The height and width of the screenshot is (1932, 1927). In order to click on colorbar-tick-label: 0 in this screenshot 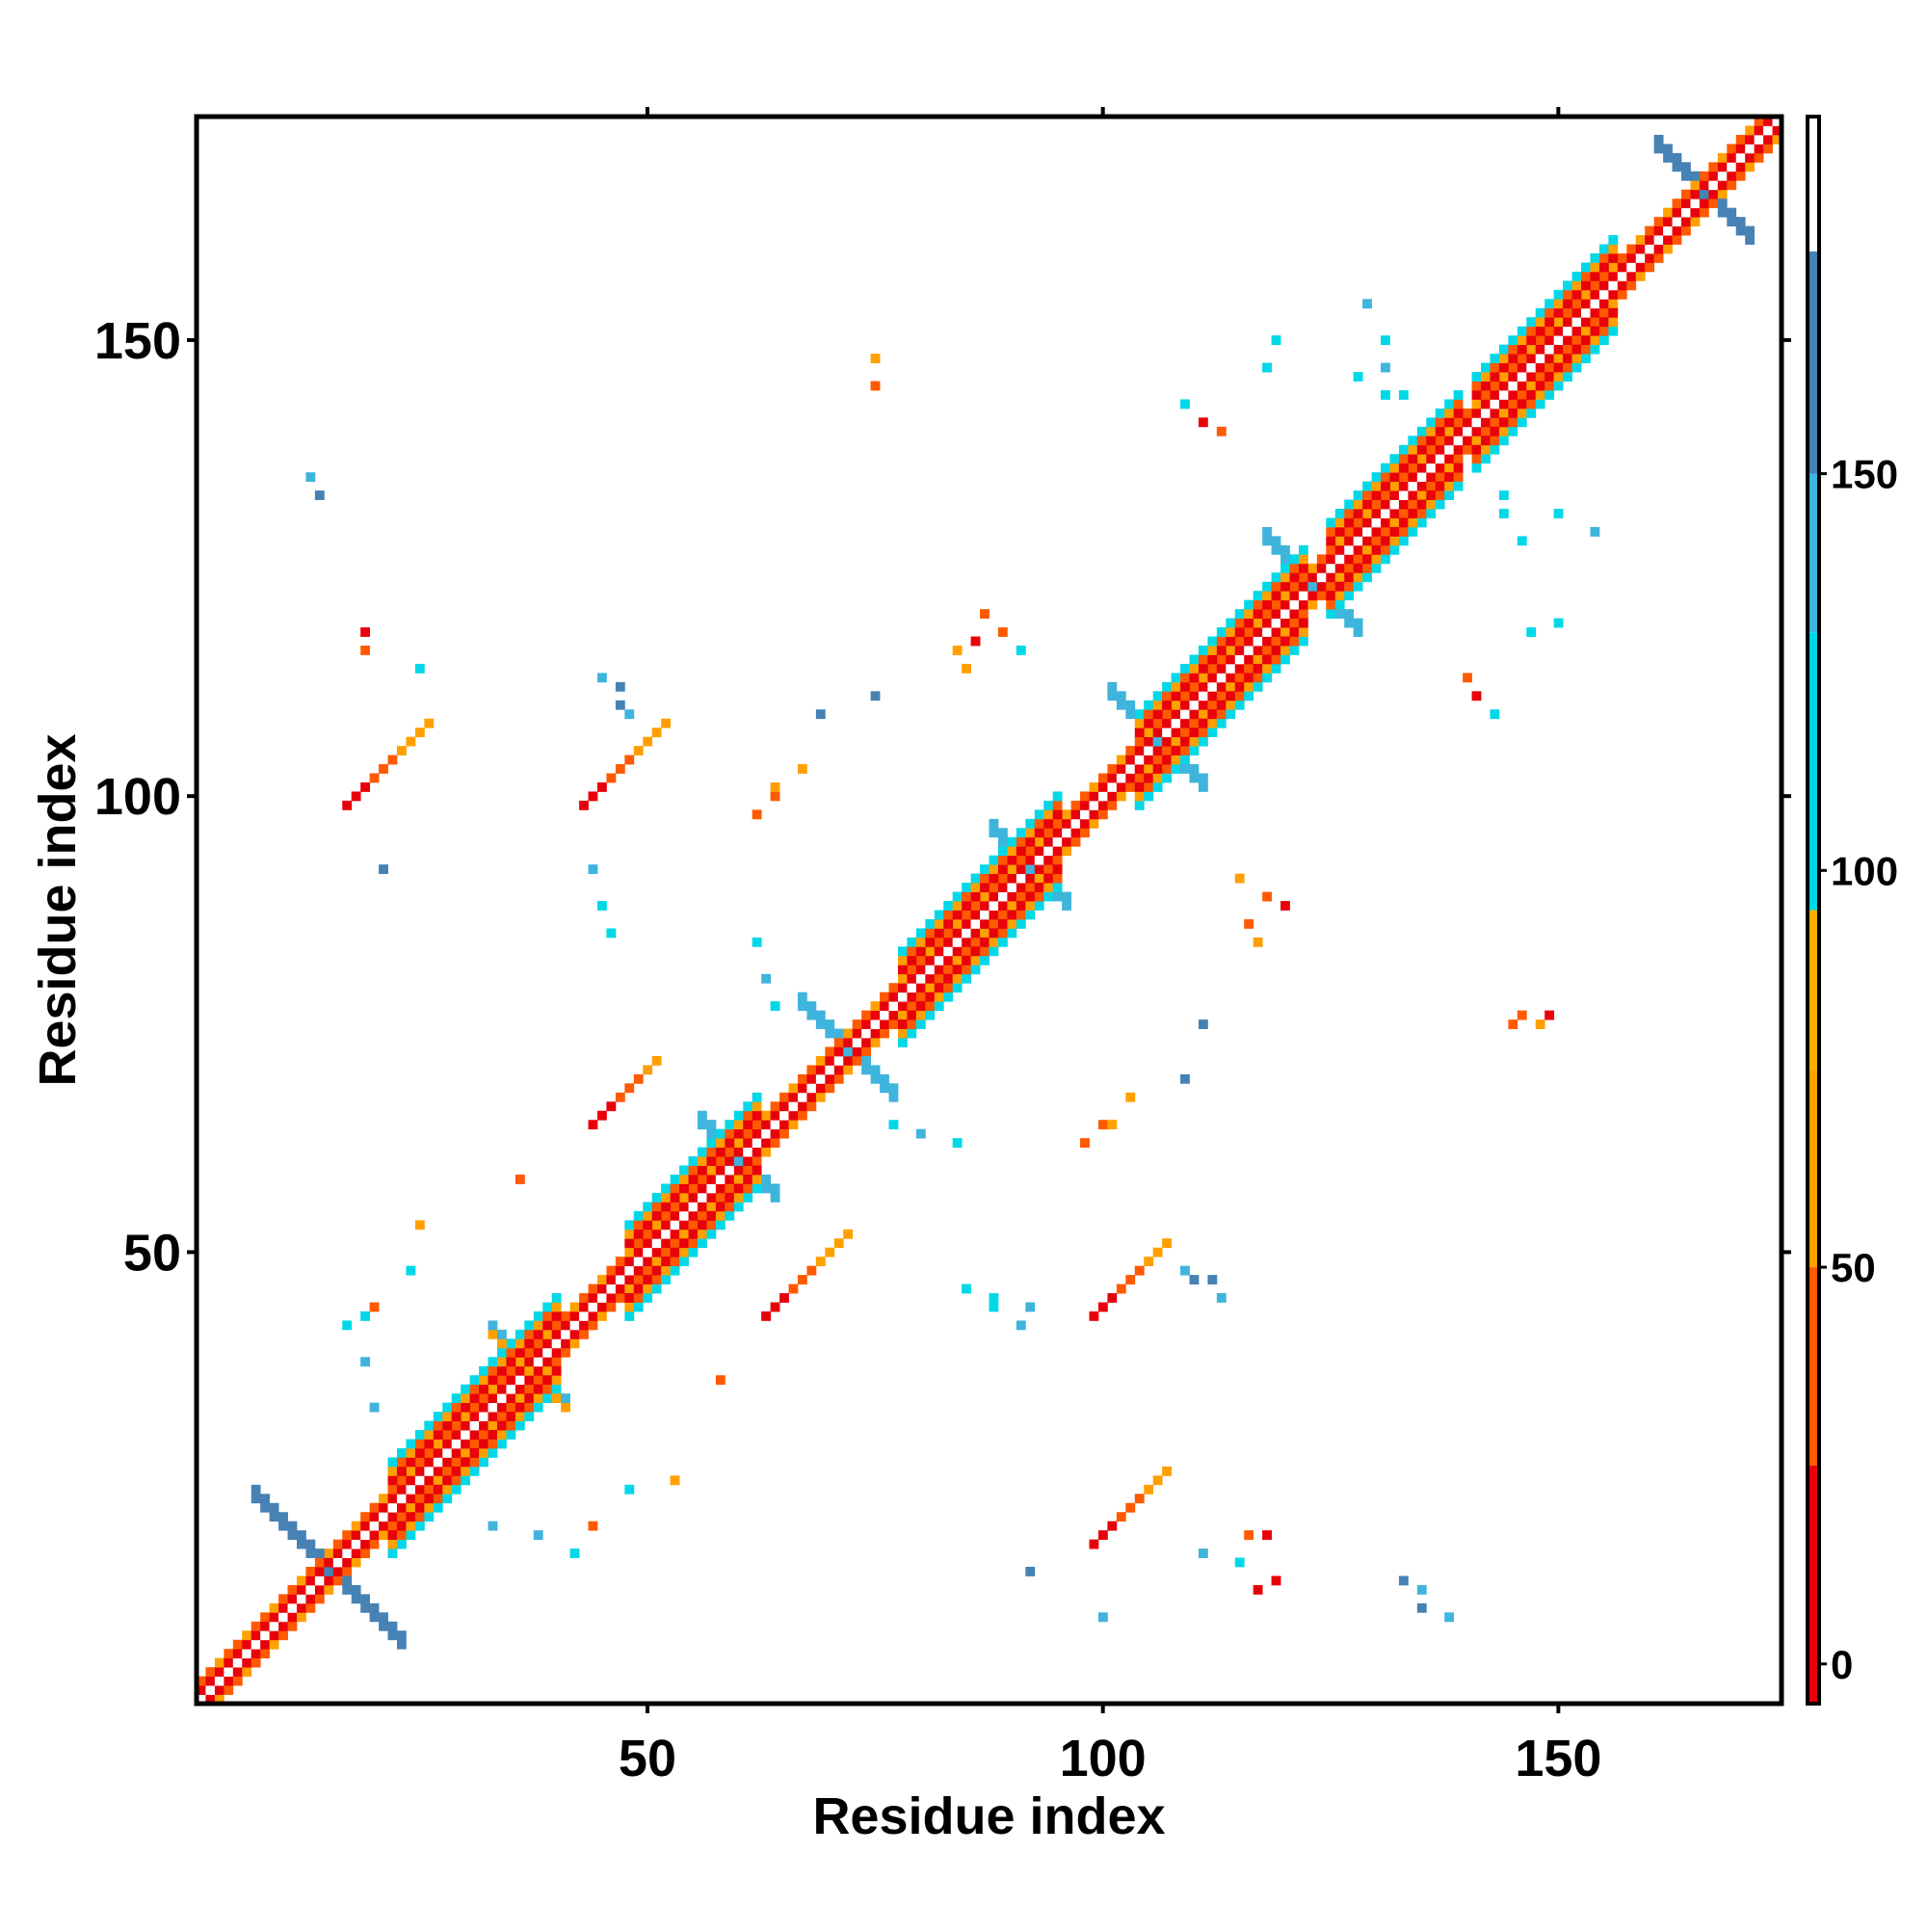, I will do `click(1842, 1664)`.